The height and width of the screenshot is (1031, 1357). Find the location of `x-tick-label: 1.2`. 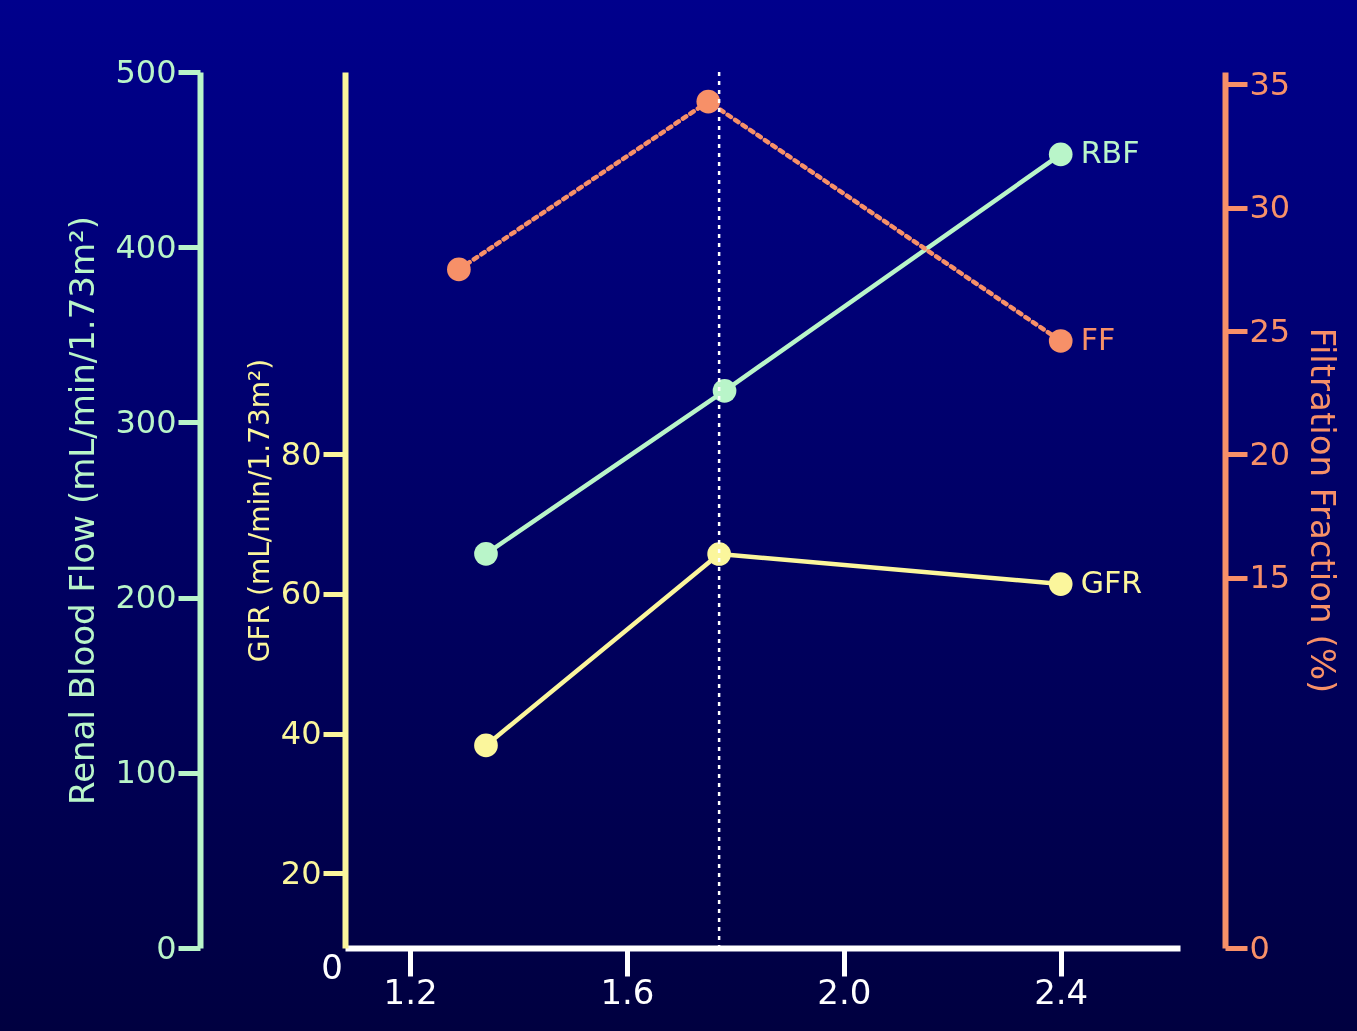

x-tick-label: 1.2 is located at coordinates (410, 991).